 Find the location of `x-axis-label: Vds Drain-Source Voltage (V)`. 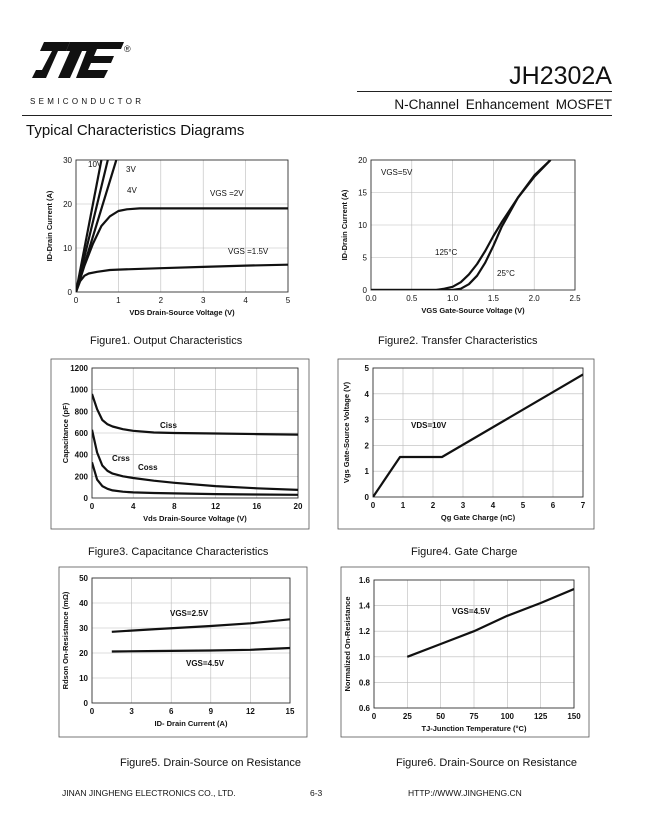

x-axis-label: Vds Drain-Source Voltage (V) is located at coordinates (195, 518).